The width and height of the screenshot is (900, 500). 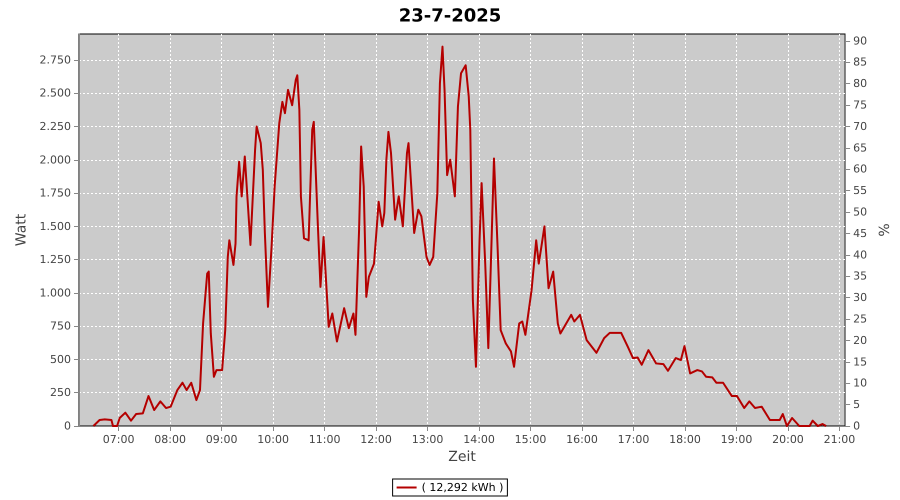 What do you see at coordinates (55, 159) in the screenshot?
I see `y-tick-label: 2.000` at bounding box center [55, 159].